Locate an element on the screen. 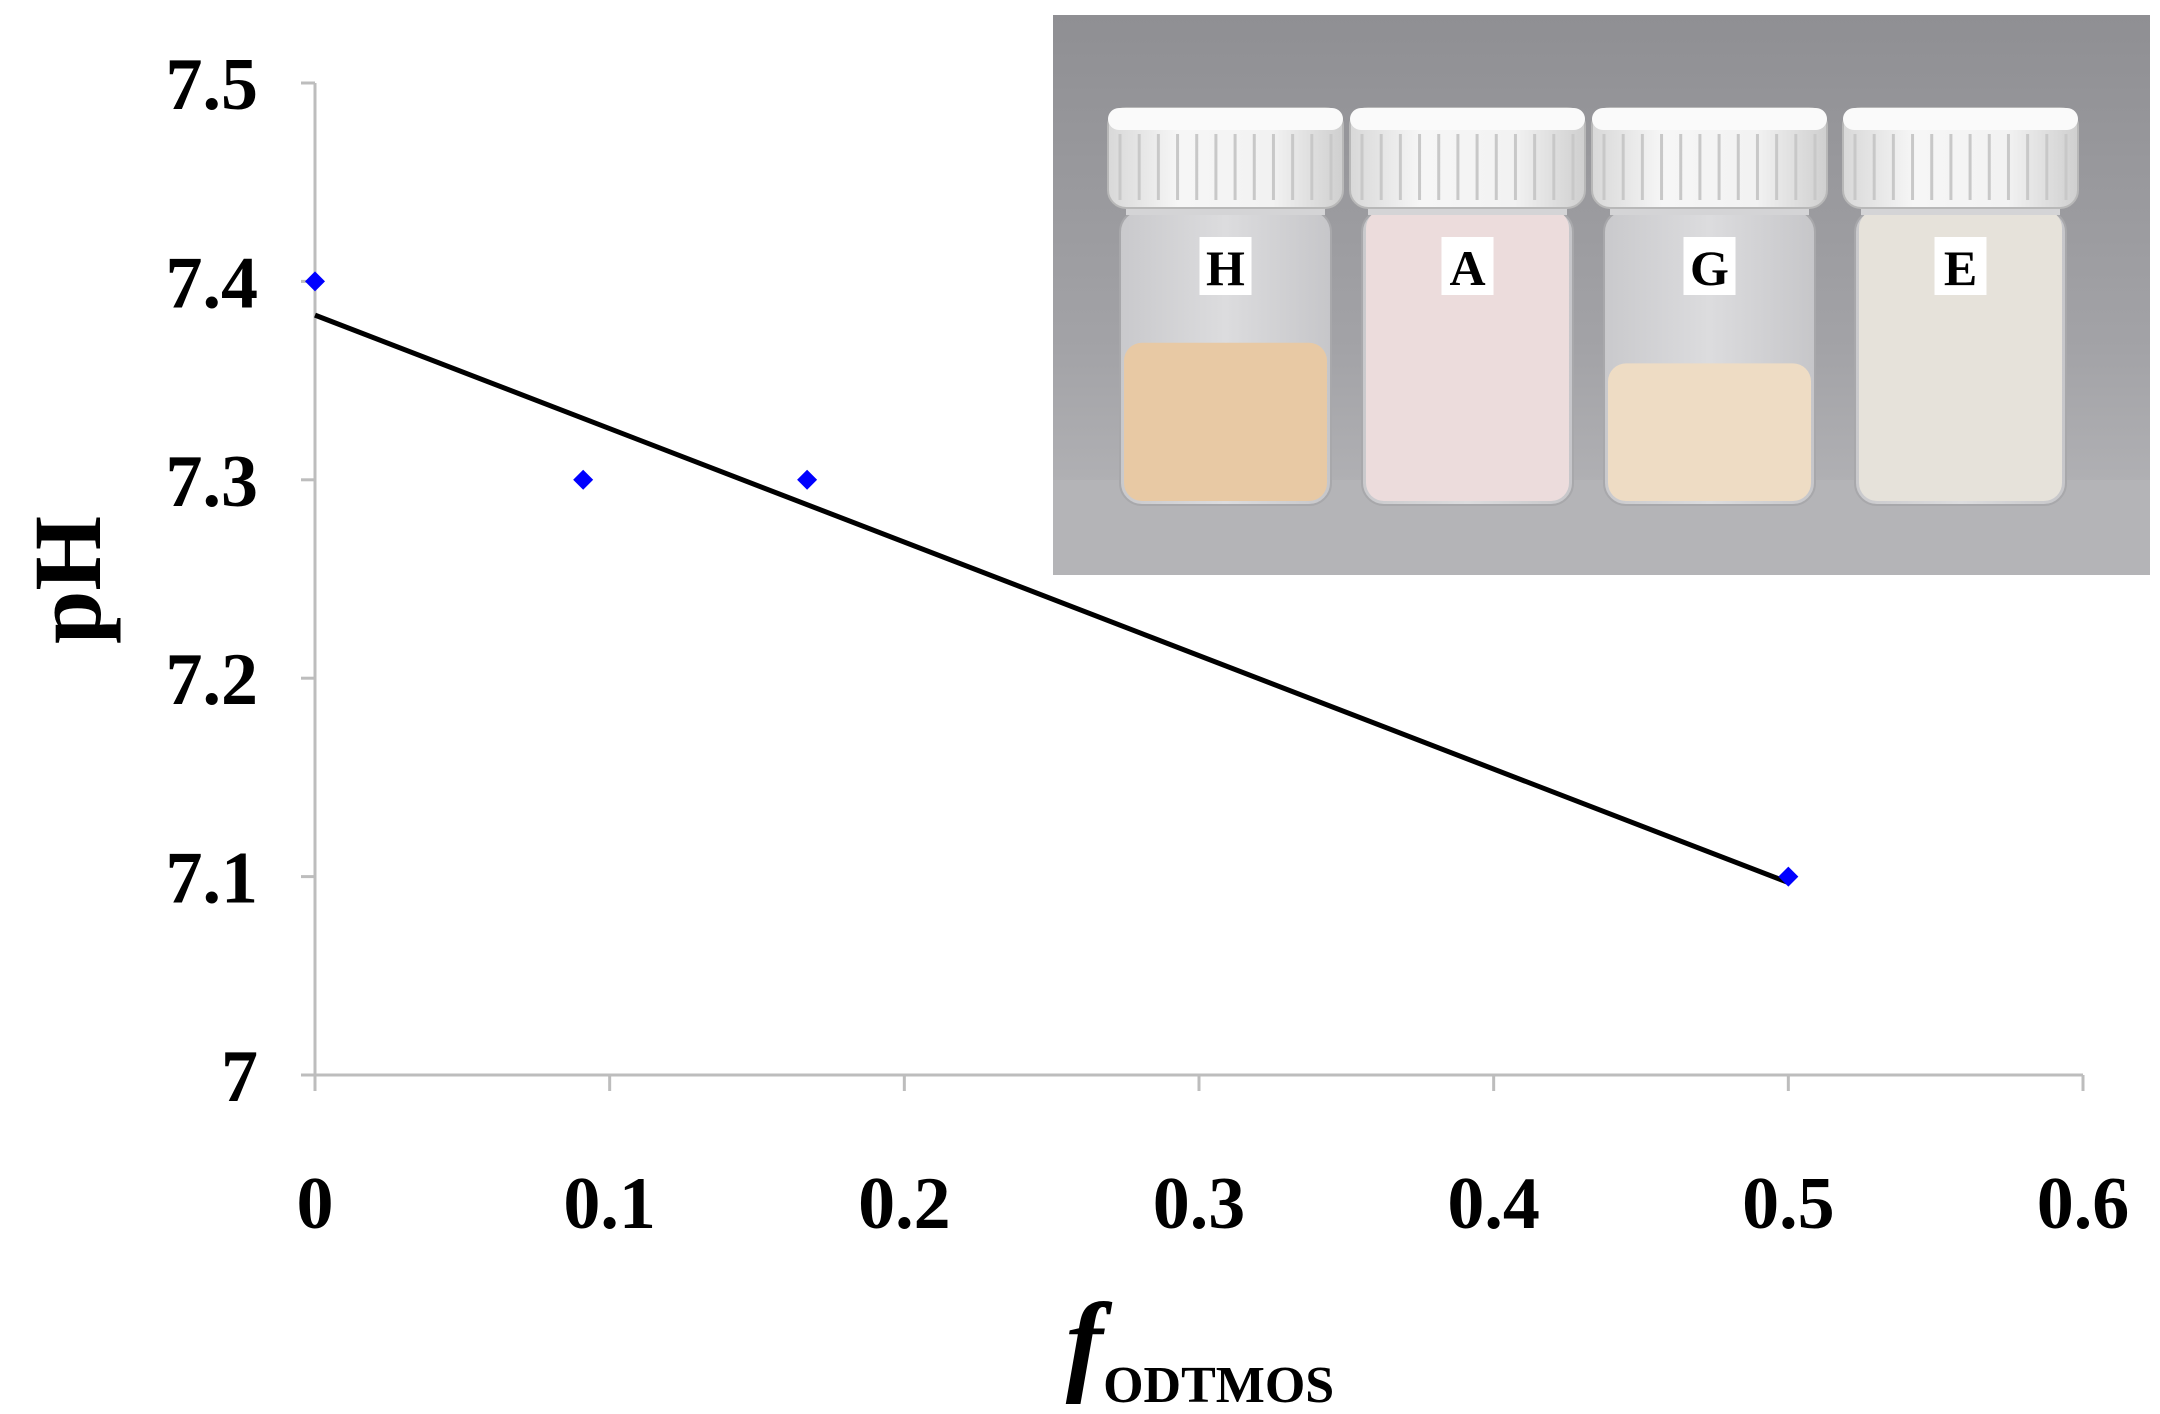 This screenshot has width=2160, height=1414. vial-label: E is located at coordinates (1960, 268).